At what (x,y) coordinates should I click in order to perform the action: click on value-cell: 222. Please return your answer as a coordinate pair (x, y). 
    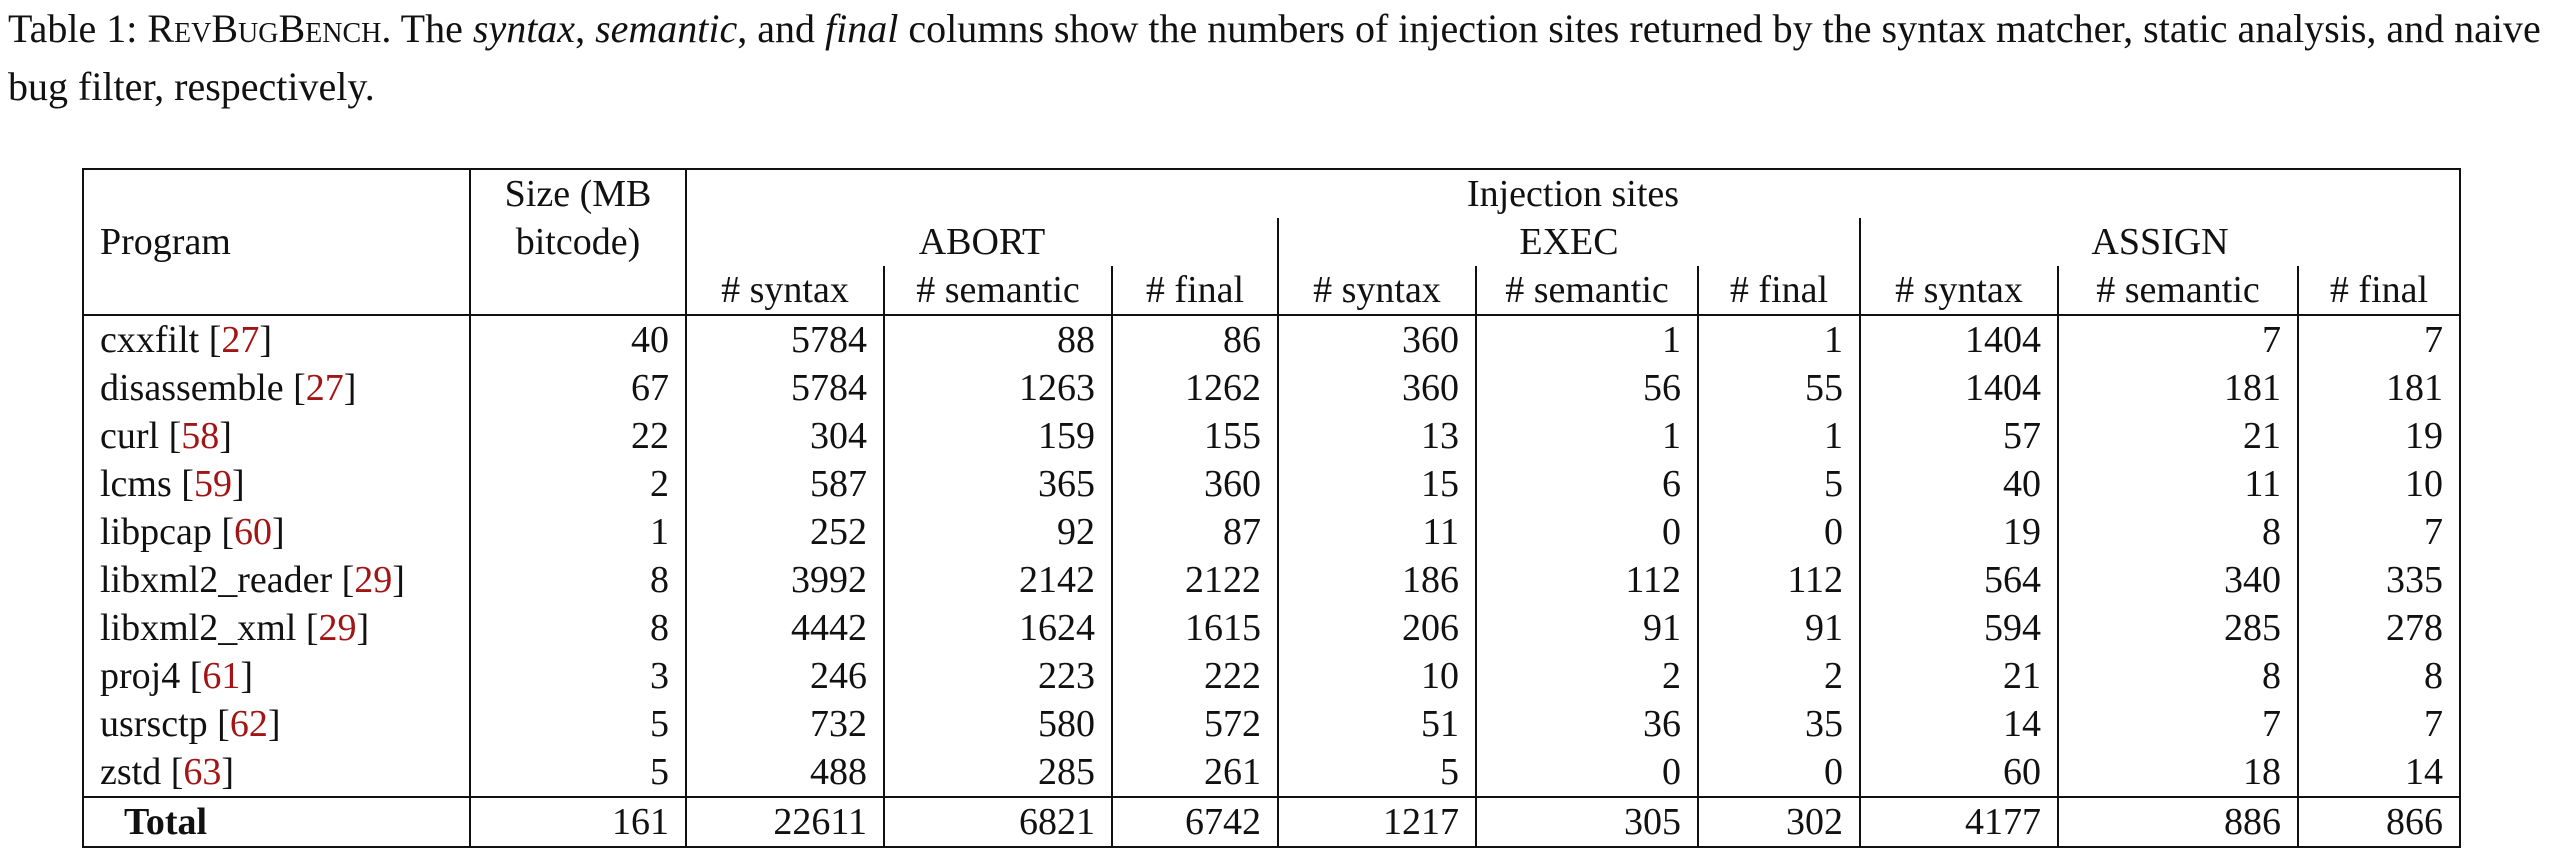
    Looking at the image, I should click on (1194, 676).